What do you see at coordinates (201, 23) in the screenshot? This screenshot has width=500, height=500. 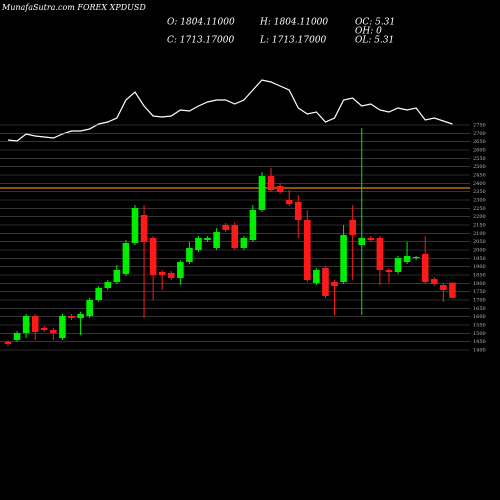 I see `info-open: O: 1804.11000` at bounding box center [201, 23].